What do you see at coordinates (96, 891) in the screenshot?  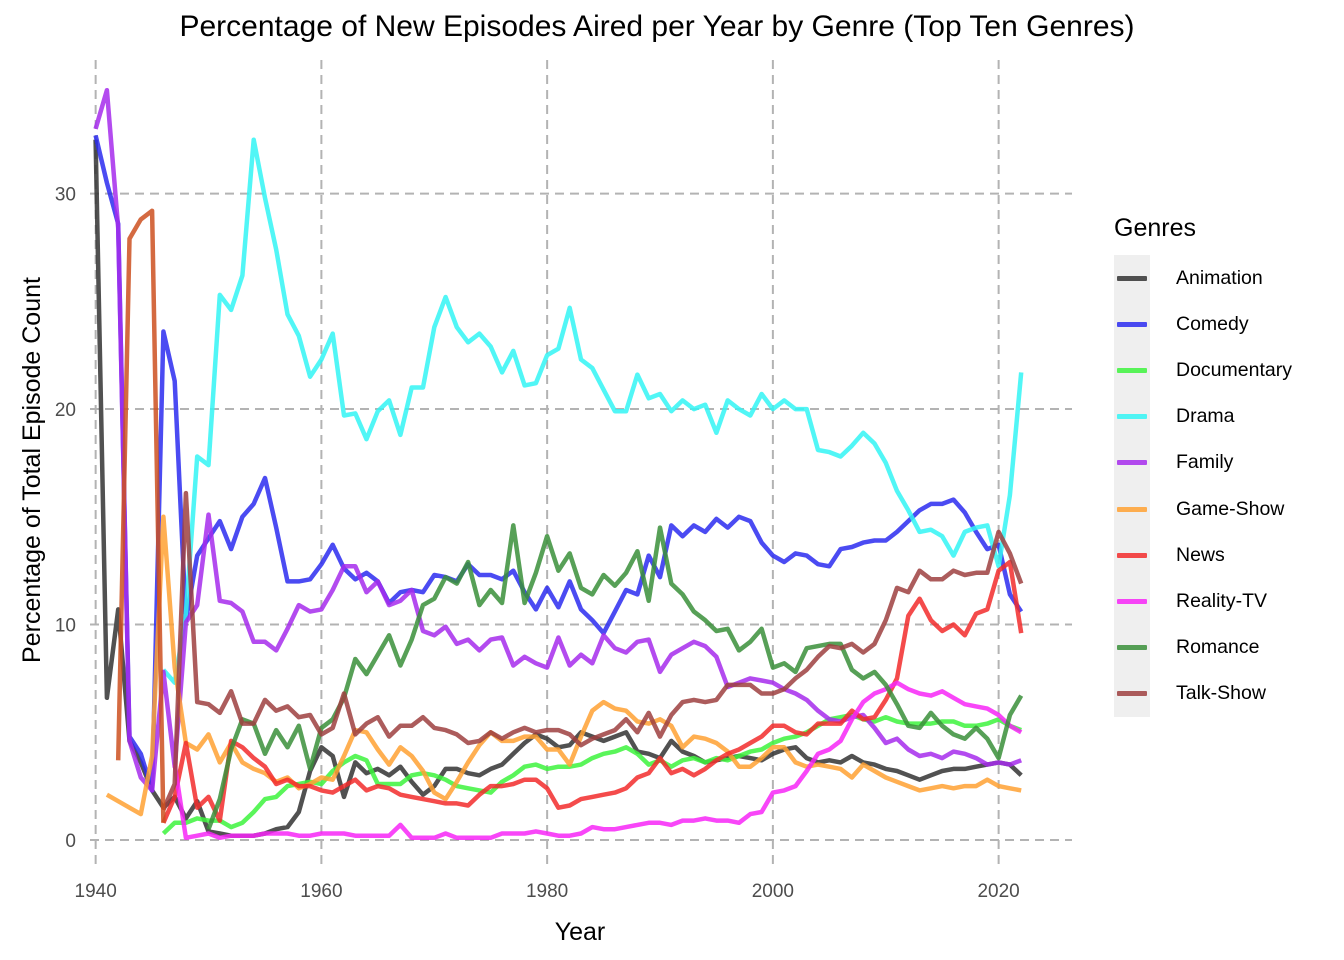 I see `x-tick-label: 1940` at bounding box center [96, 891].